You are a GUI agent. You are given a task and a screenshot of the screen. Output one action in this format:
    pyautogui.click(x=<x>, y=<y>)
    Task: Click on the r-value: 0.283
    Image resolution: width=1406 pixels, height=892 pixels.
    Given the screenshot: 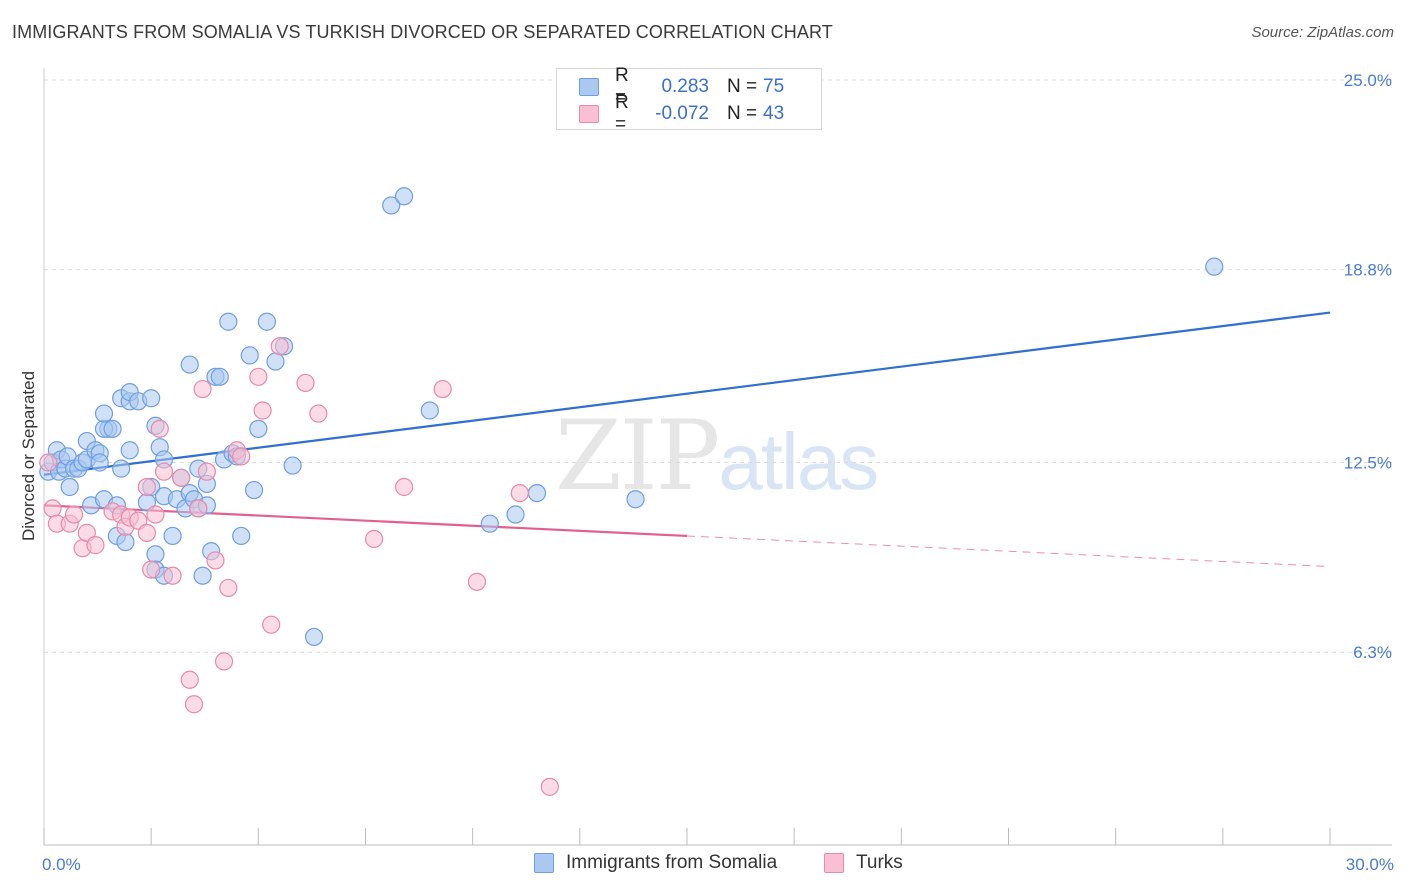 What is the action you would take?
    pyautogui.click(x=685, y=86)
    